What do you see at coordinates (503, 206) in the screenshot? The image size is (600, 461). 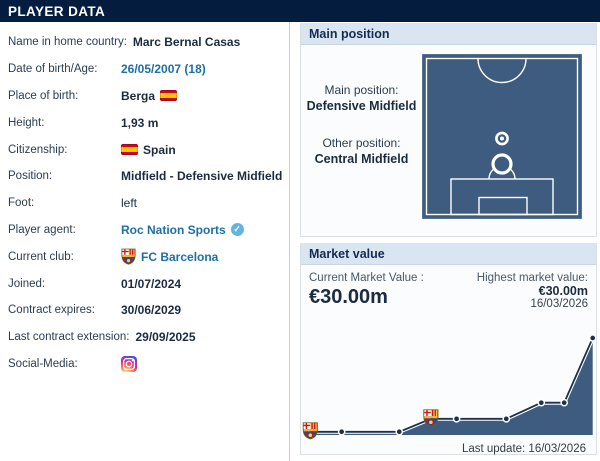 I see `goal-area` at bounding box center [503, 206].